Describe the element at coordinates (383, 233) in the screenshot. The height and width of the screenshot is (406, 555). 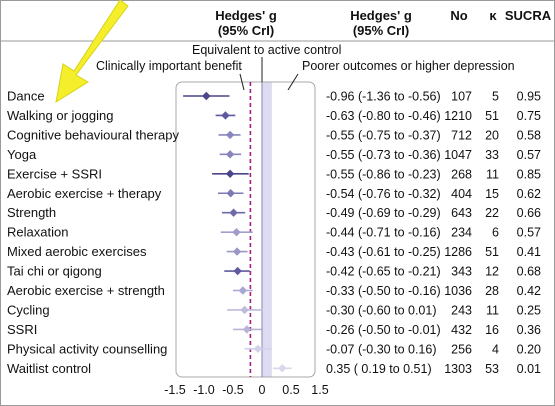
I see `estimate-text: -0.44 (-0.71 to -0.16)` at that location.